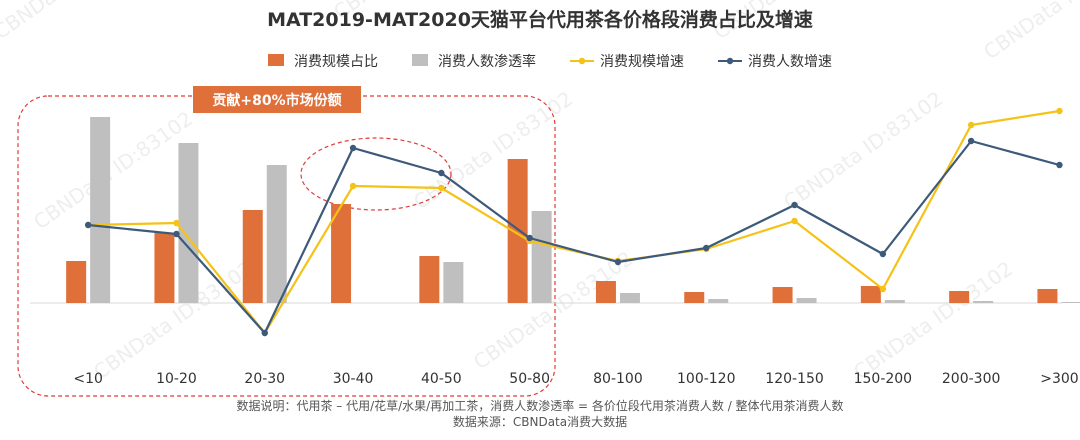  Describe the element at coordinates (618, 379) in the screenshot. I see `x-tick-6: 80-100` at that location.